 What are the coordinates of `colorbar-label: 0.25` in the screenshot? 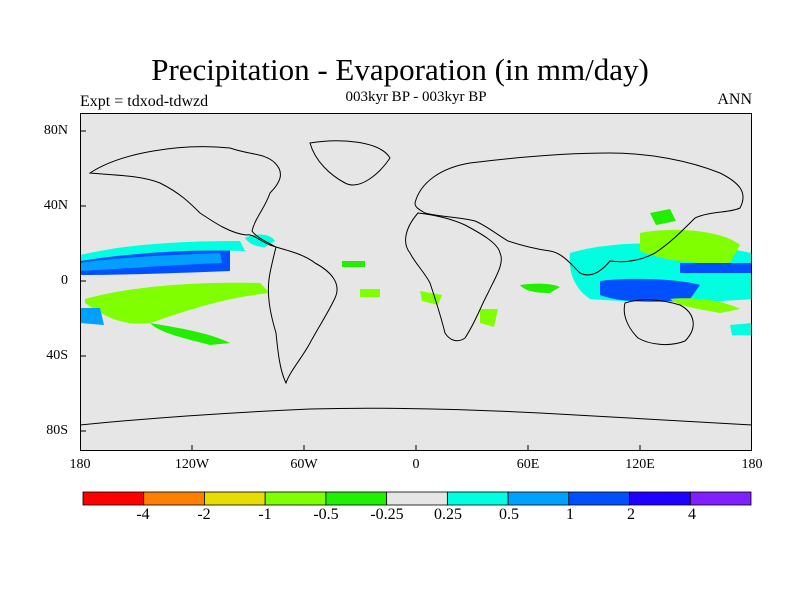 It's located at (448, 514).